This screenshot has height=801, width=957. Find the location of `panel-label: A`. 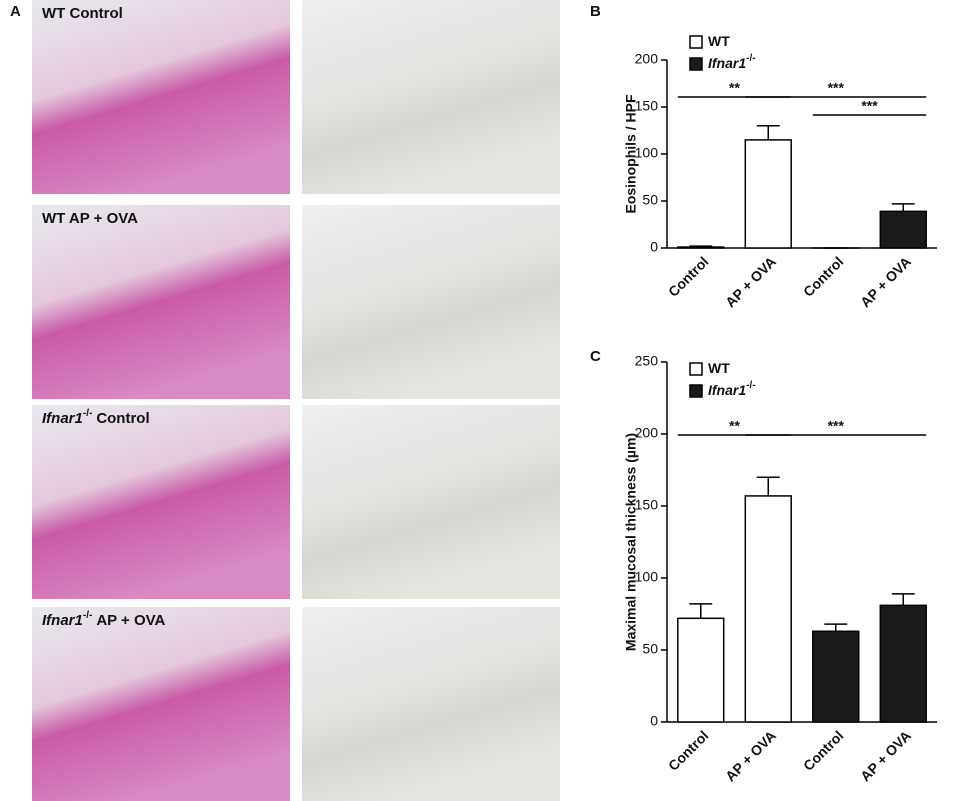

panel-label: A is located at coordinates (15, 11).